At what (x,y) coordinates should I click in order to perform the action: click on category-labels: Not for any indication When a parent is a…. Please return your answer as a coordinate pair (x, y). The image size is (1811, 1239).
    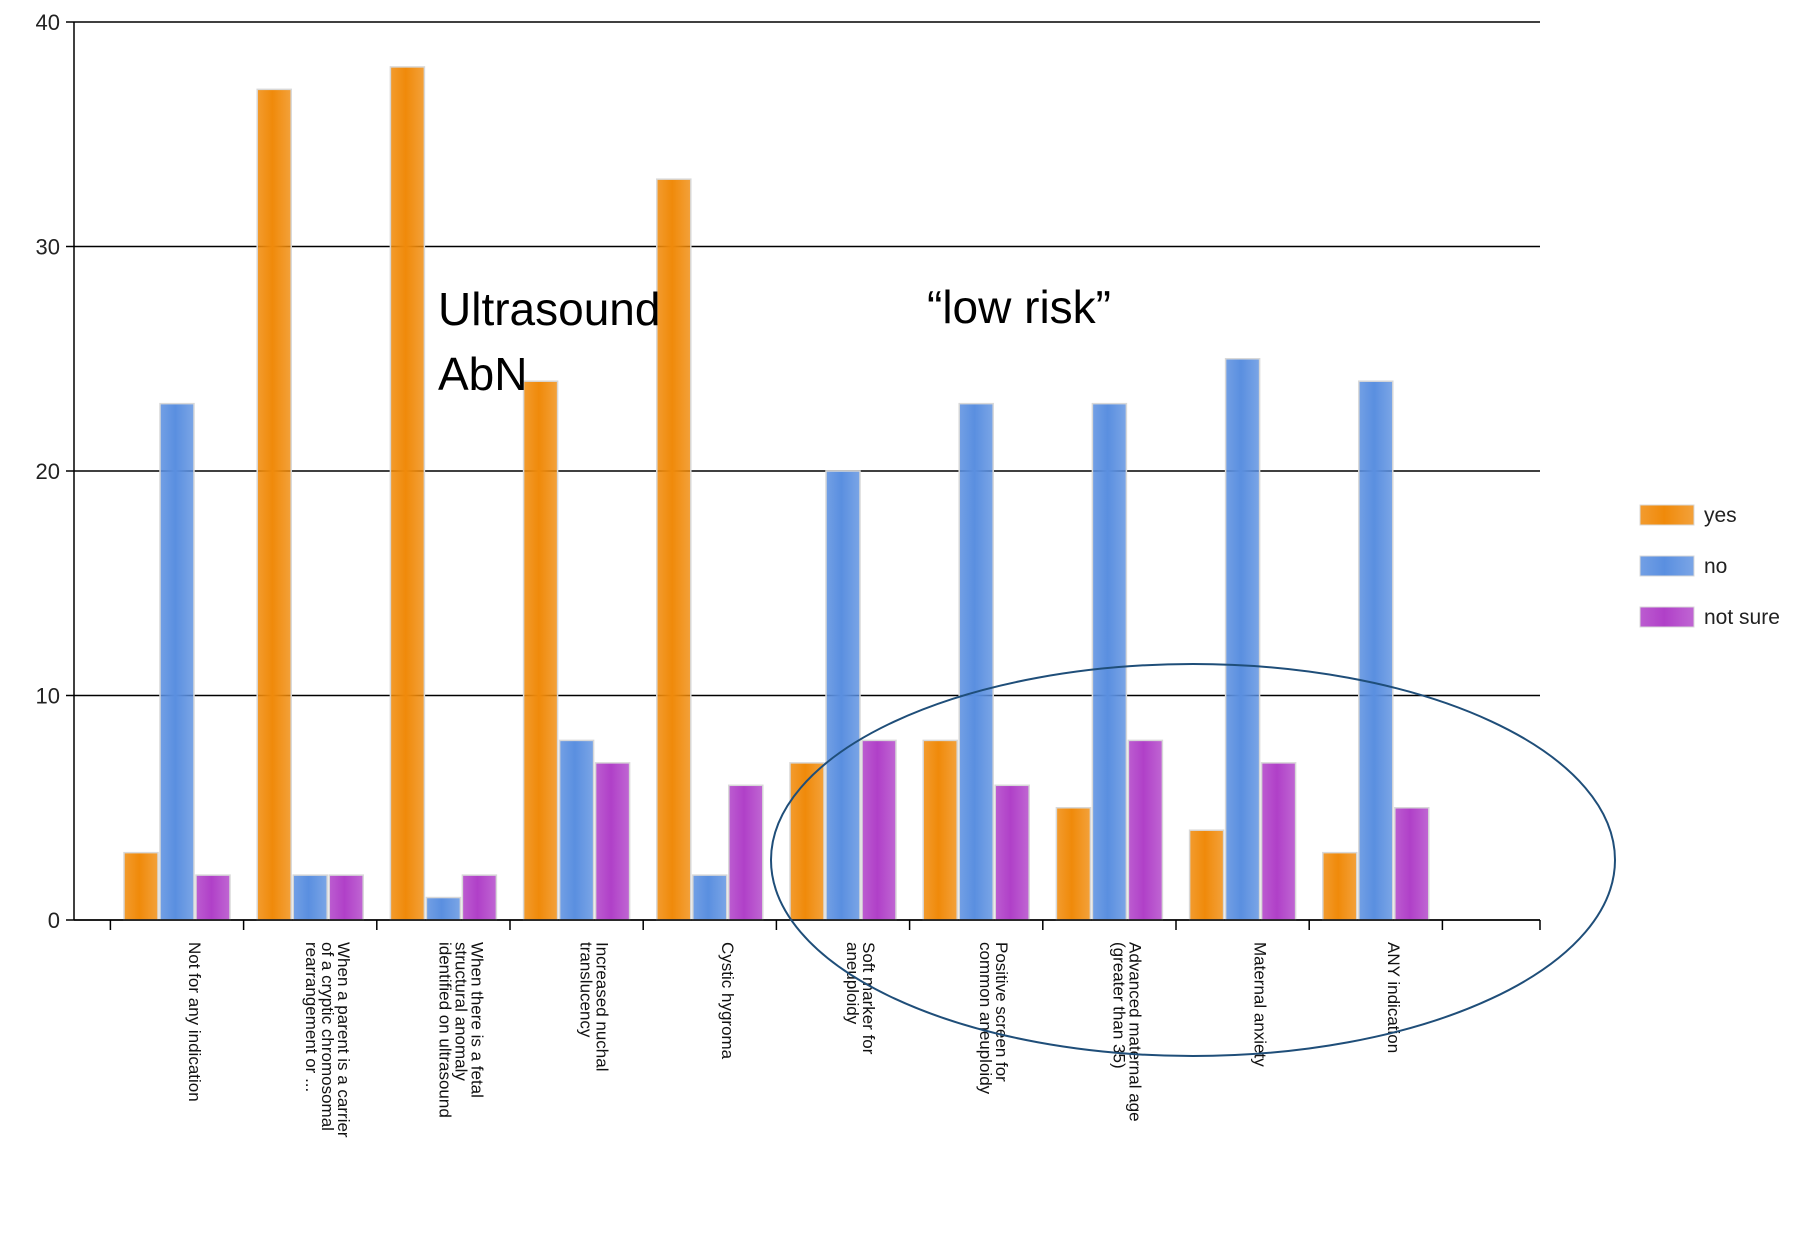
    Looking at the image, I should click on (794, 1040).